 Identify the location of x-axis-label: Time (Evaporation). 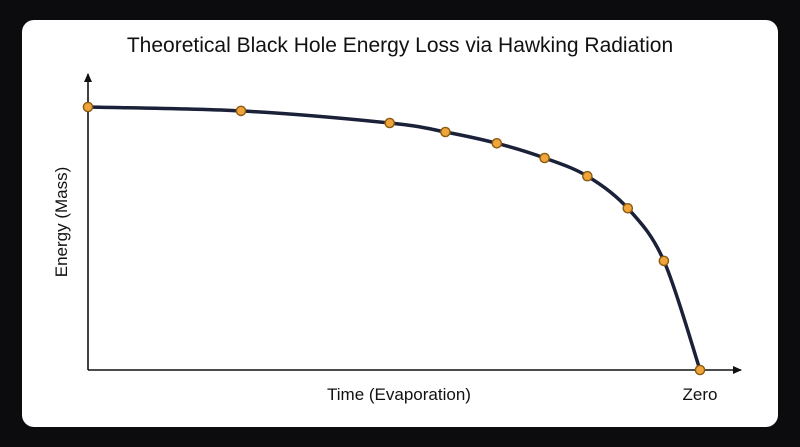
(399, 394).